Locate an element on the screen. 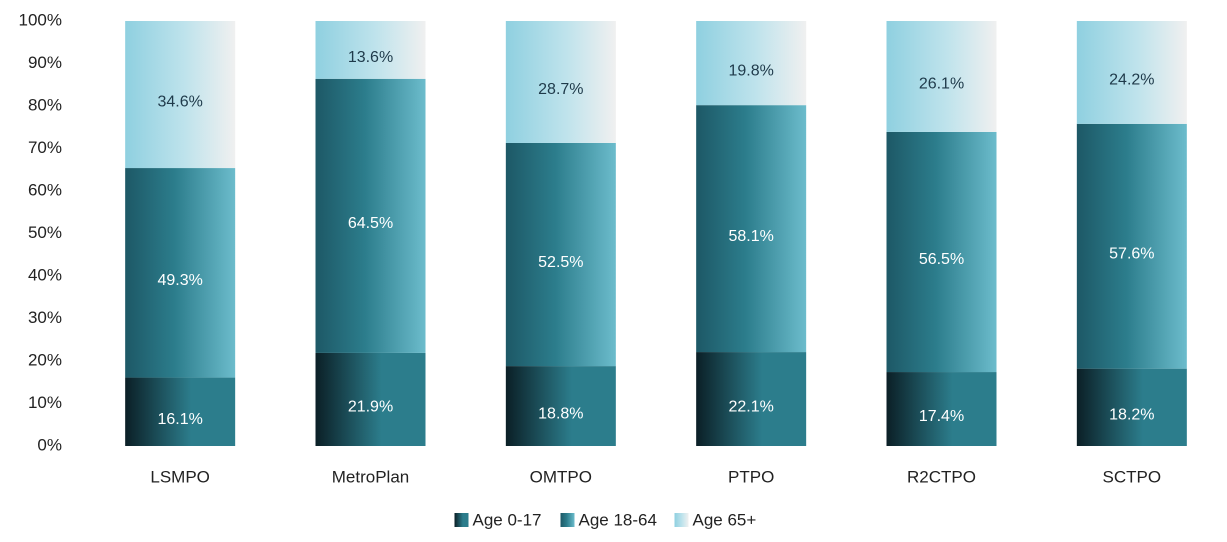 The height and width of the screenshot is (542, 1227). x-tick-label: LSMPO is located at coordinates (180, 476).